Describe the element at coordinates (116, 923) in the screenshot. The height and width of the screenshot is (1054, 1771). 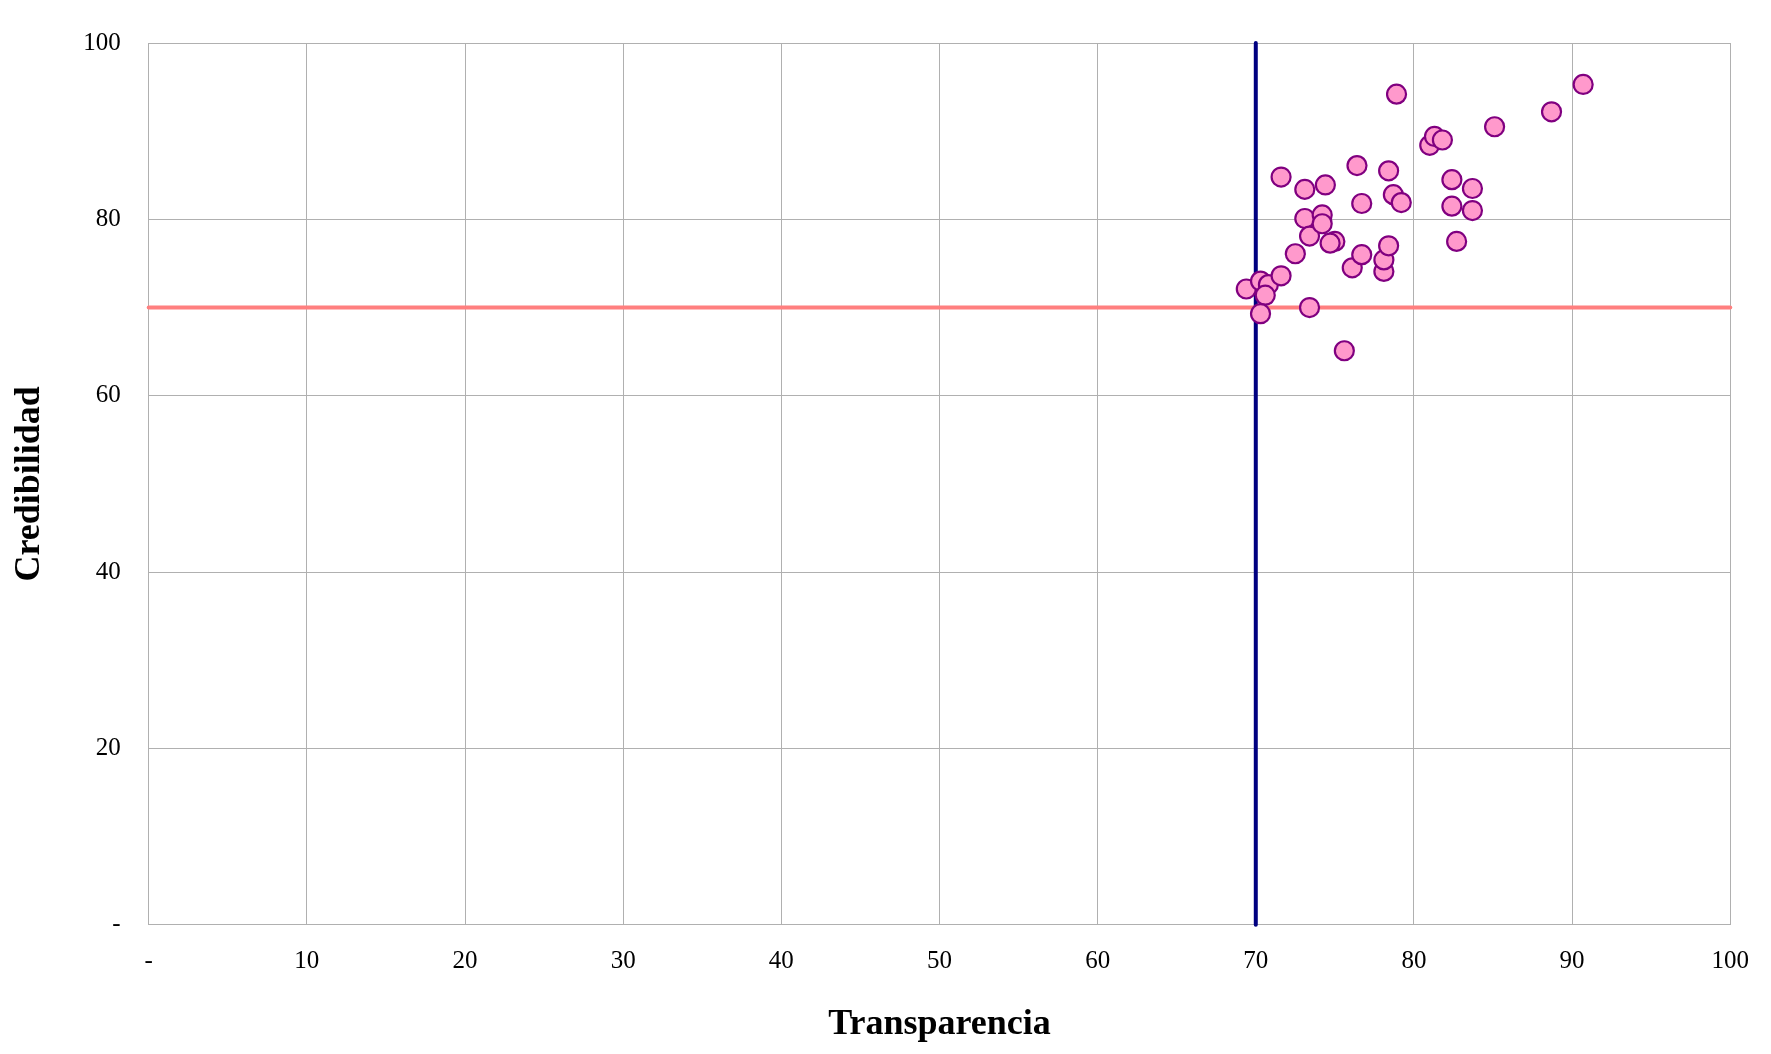
I see `y-tick-label: -` at that location.